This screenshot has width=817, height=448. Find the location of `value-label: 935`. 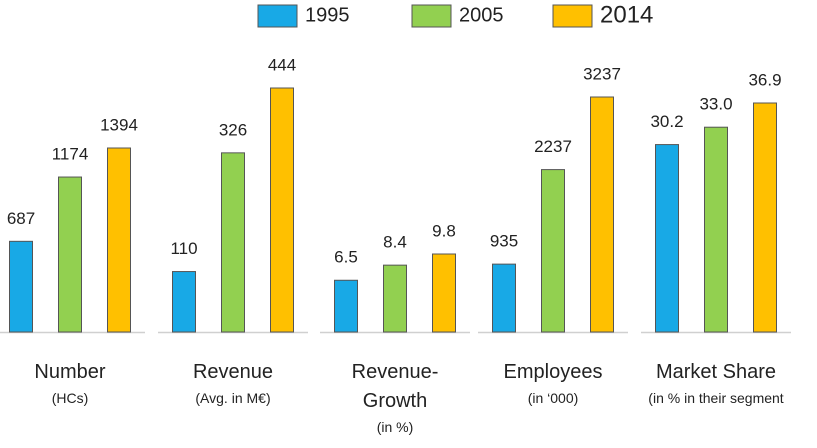

value-label: 935 is located at coordinates (504, 241).